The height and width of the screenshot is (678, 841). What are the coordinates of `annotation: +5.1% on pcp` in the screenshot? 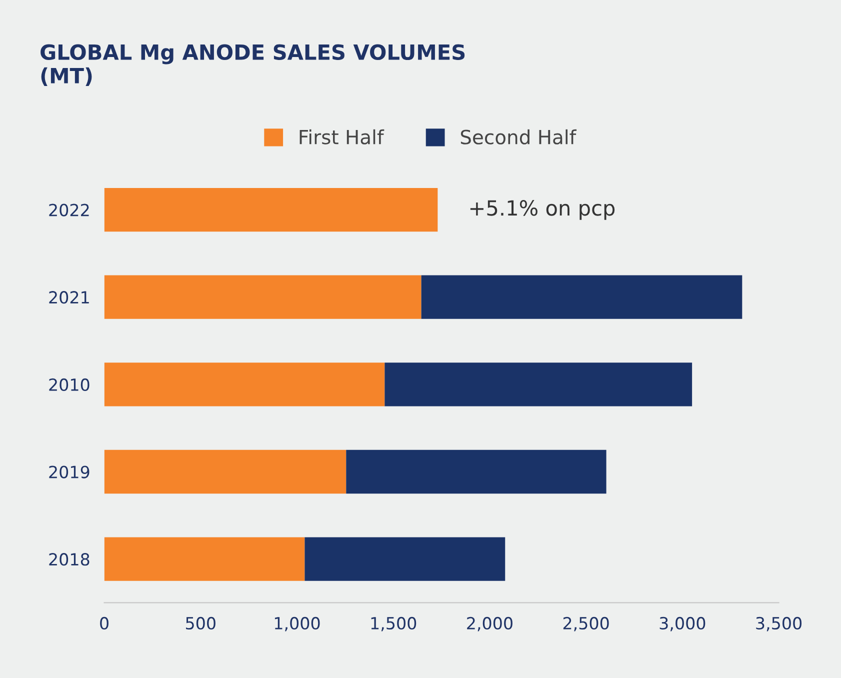 It's located at (542, 210).